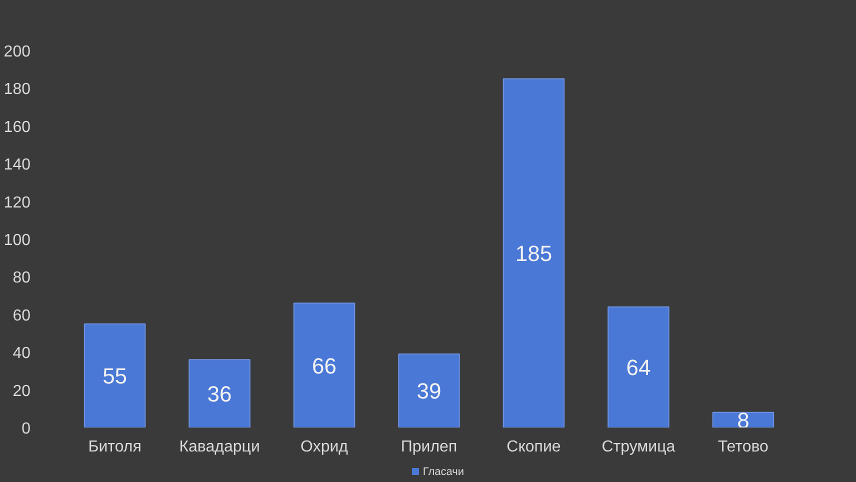 The image size is (856, 482). What do you see at coordinates (17, 240) in the screenshot?
I see `y-tick-label: 100` at bounding box center [17, 240].